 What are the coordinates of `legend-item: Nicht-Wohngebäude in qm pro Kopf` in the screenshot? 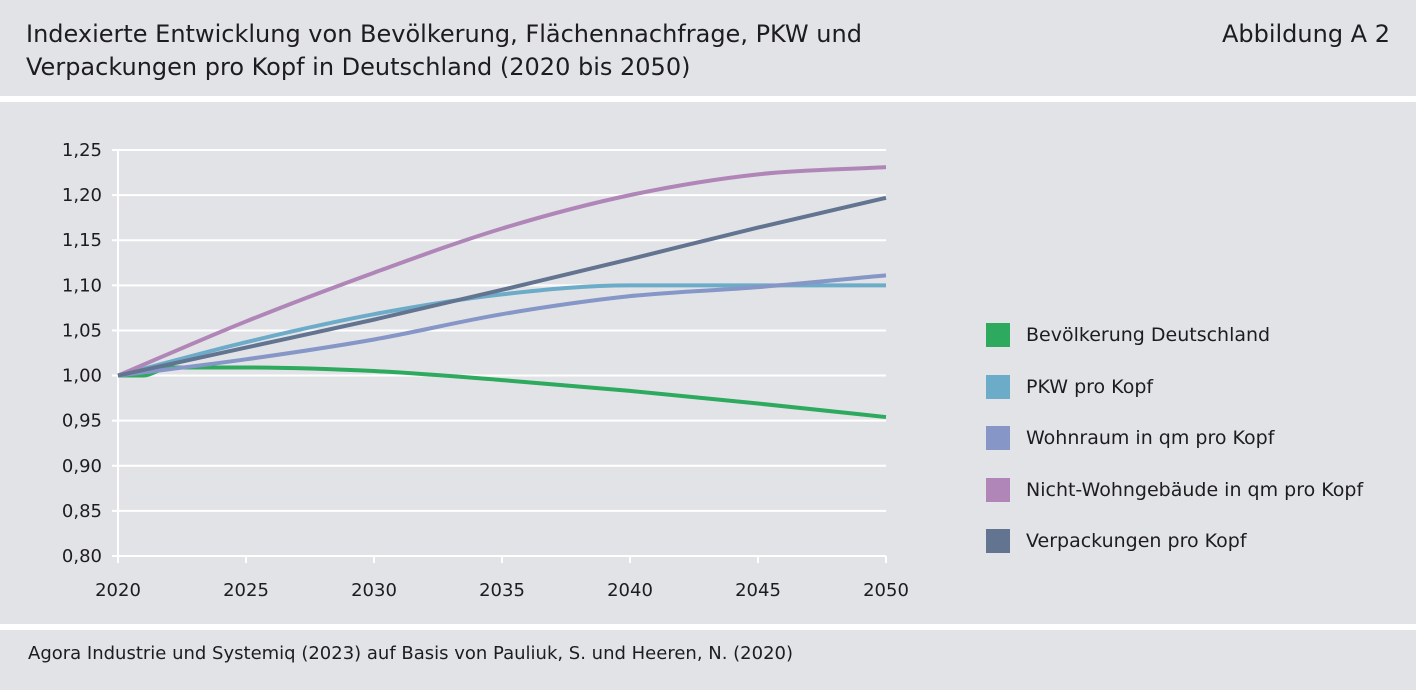 It's located at (1174, 490).